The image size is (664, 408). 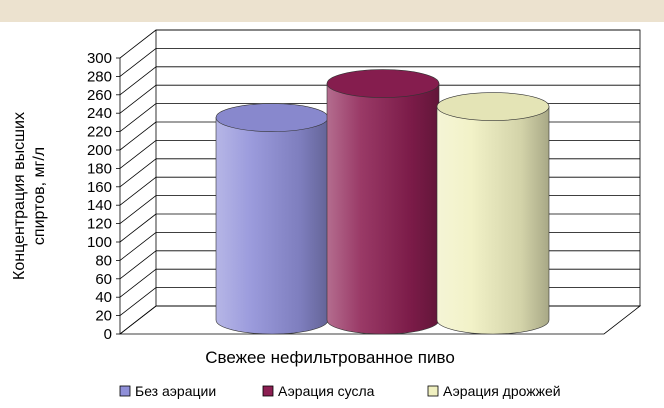 I want to click on y-tick-label-2: 40, so click(x=103, y=297).